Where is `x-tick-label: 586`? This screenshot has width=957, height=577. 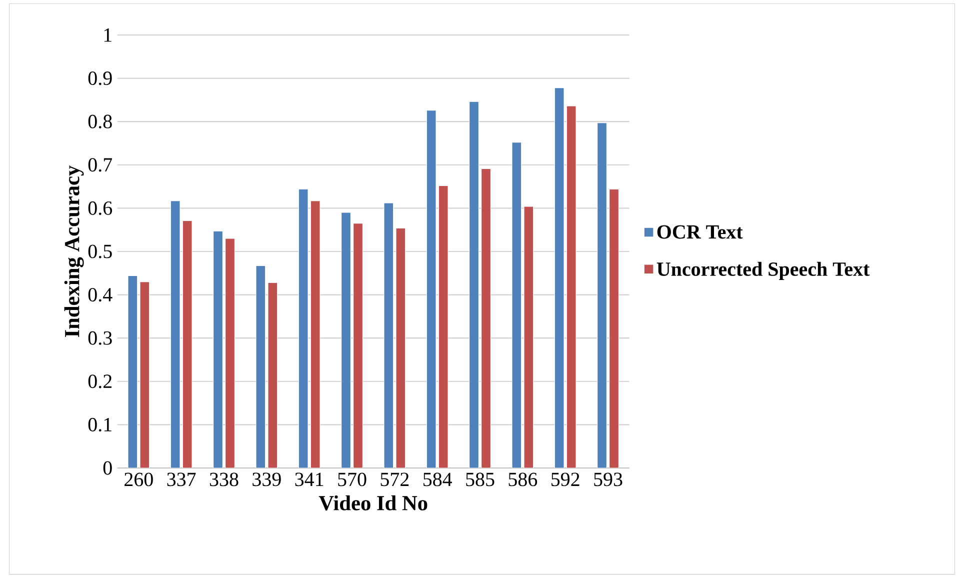
x-tick-label: 586 is located at coordinates (523, 479).